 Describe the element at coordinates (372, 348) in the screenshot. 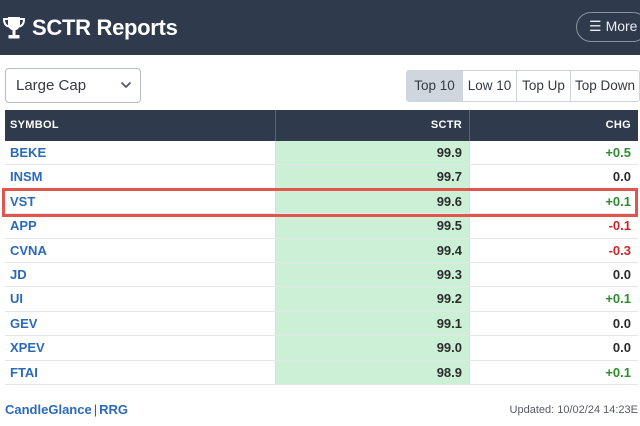

I see `sctr-value: 99.0` at that location.